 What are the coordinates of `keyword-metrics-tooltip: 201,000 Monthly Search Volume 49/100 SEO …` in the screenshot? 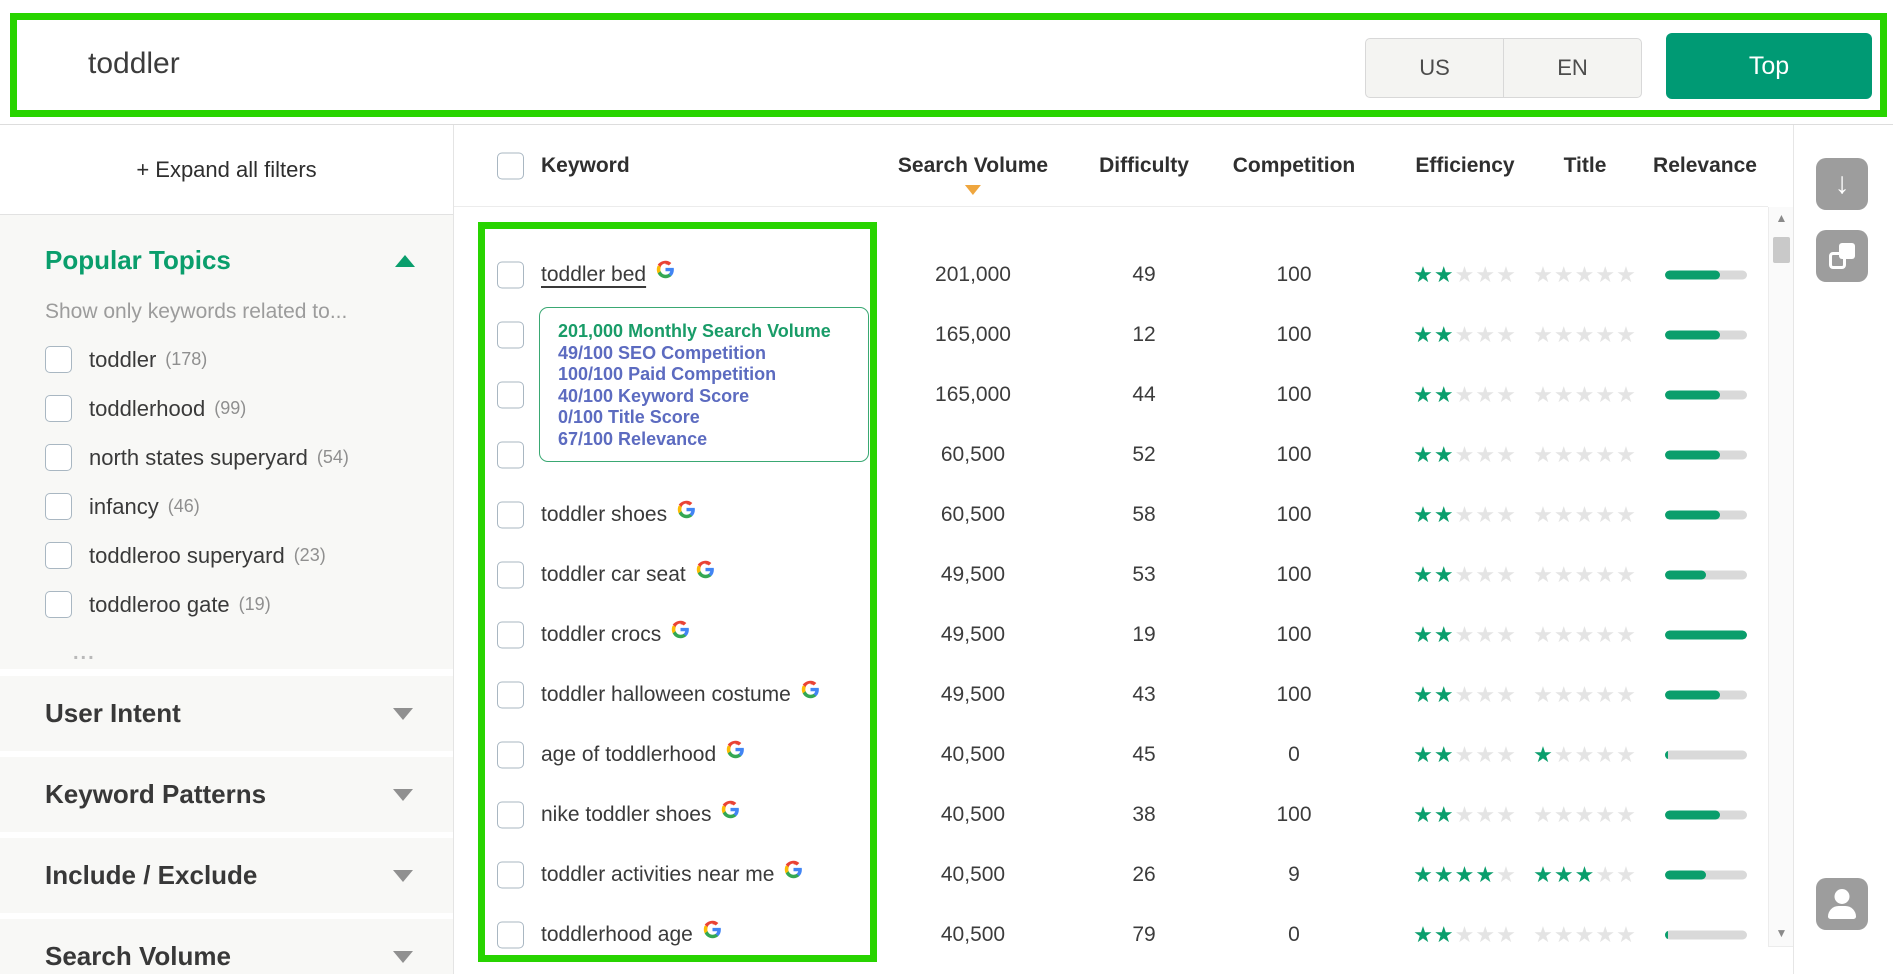 It's located at (704, 384).